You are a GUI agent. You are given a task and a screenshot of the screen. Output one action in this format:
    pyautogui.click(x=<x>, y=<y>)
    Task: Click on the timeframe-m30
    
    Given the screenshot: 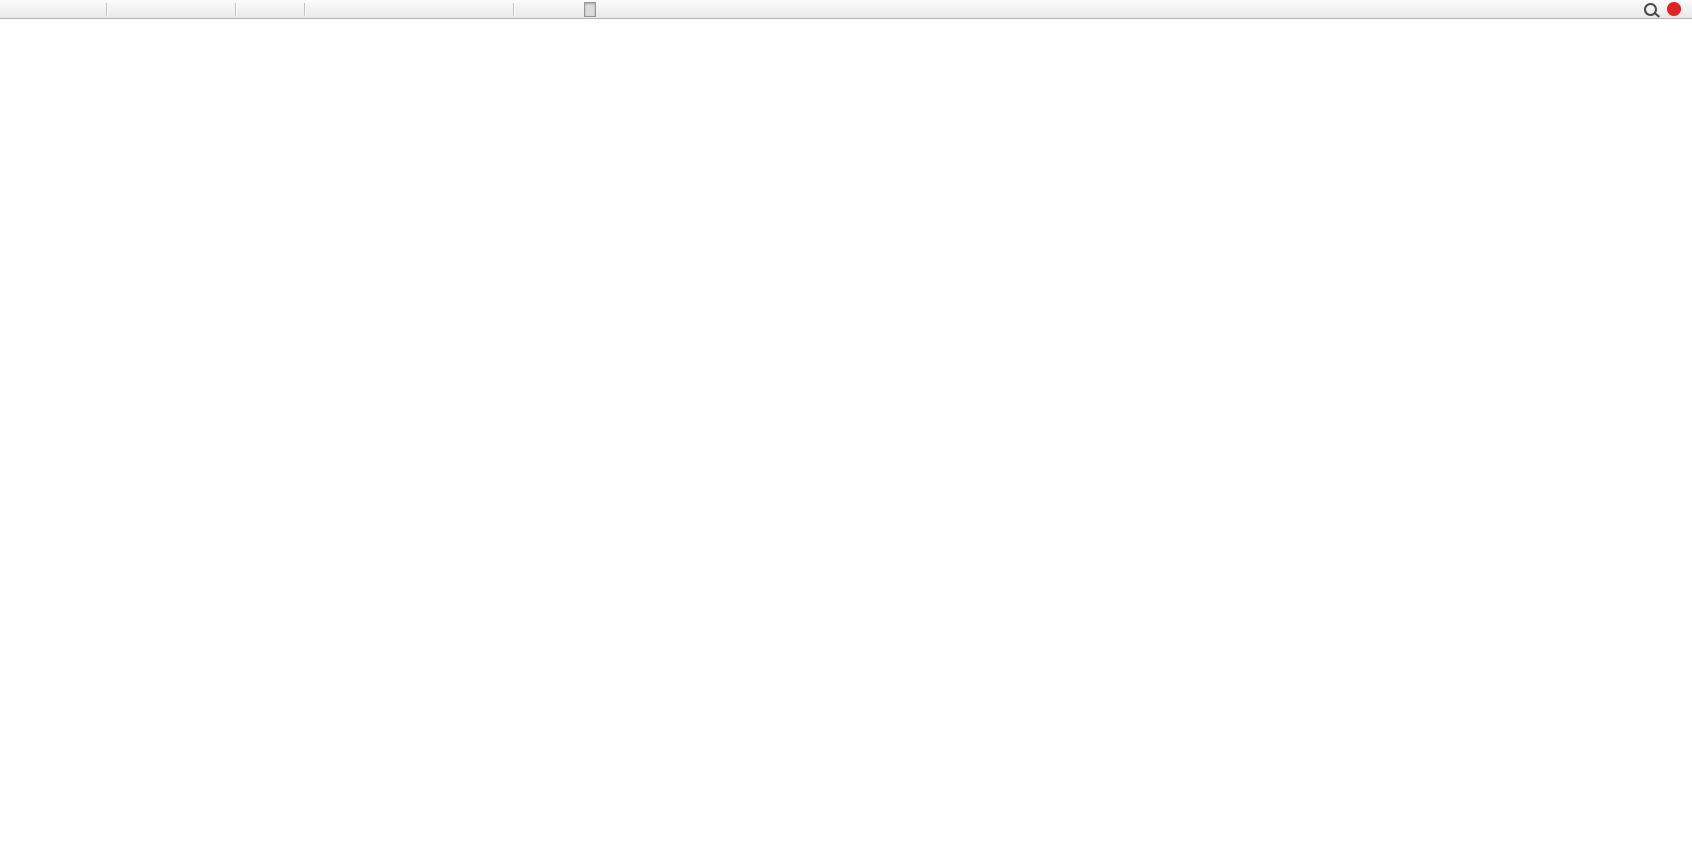 What is the action you would take?
    pyautogui.click(x=564, y=9)
    